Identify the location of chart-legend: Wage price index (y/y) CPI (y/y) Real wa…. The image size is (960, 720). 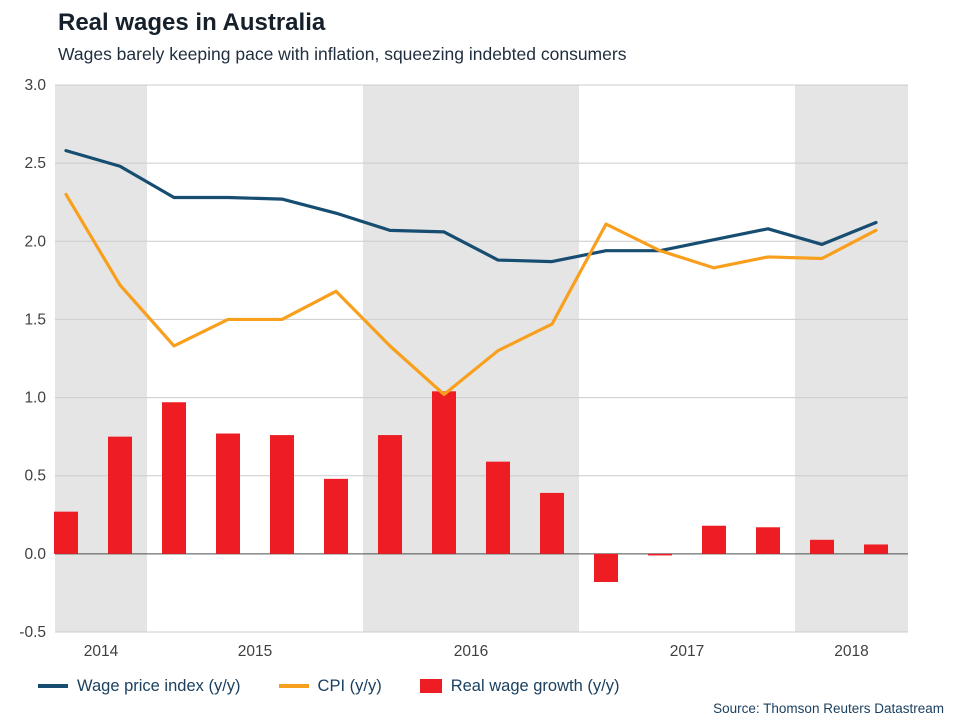
(328, 686).